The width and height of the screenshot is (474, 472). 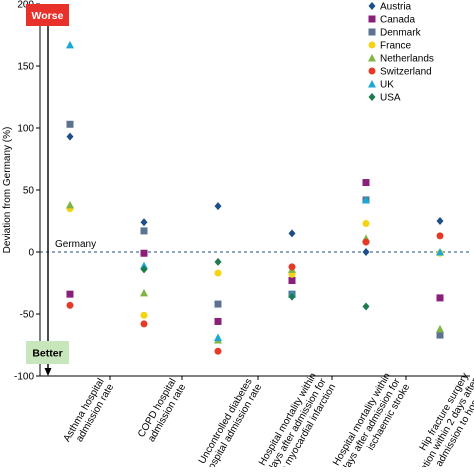 I want to click on y-tick-label: 0, so click(x=31, y=253).